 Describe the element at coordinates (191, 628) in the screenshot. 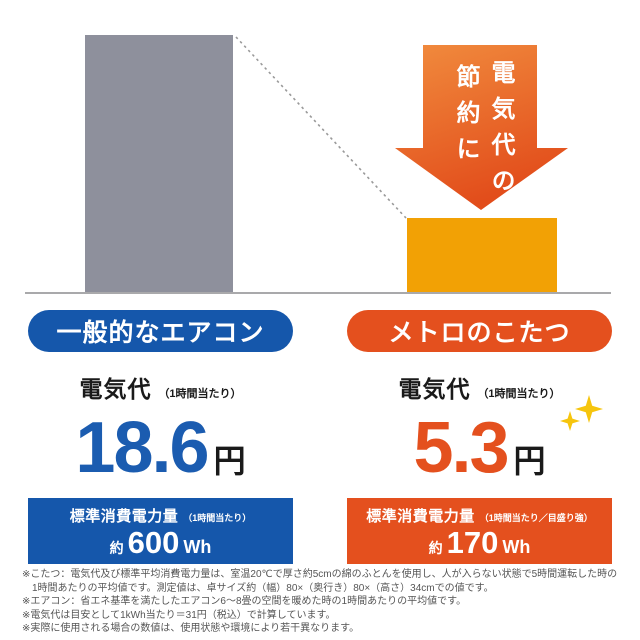

I see `footnote-line: ※実際に使用される場合の数値は、使用状態や環境により若干異なります。` at that location.